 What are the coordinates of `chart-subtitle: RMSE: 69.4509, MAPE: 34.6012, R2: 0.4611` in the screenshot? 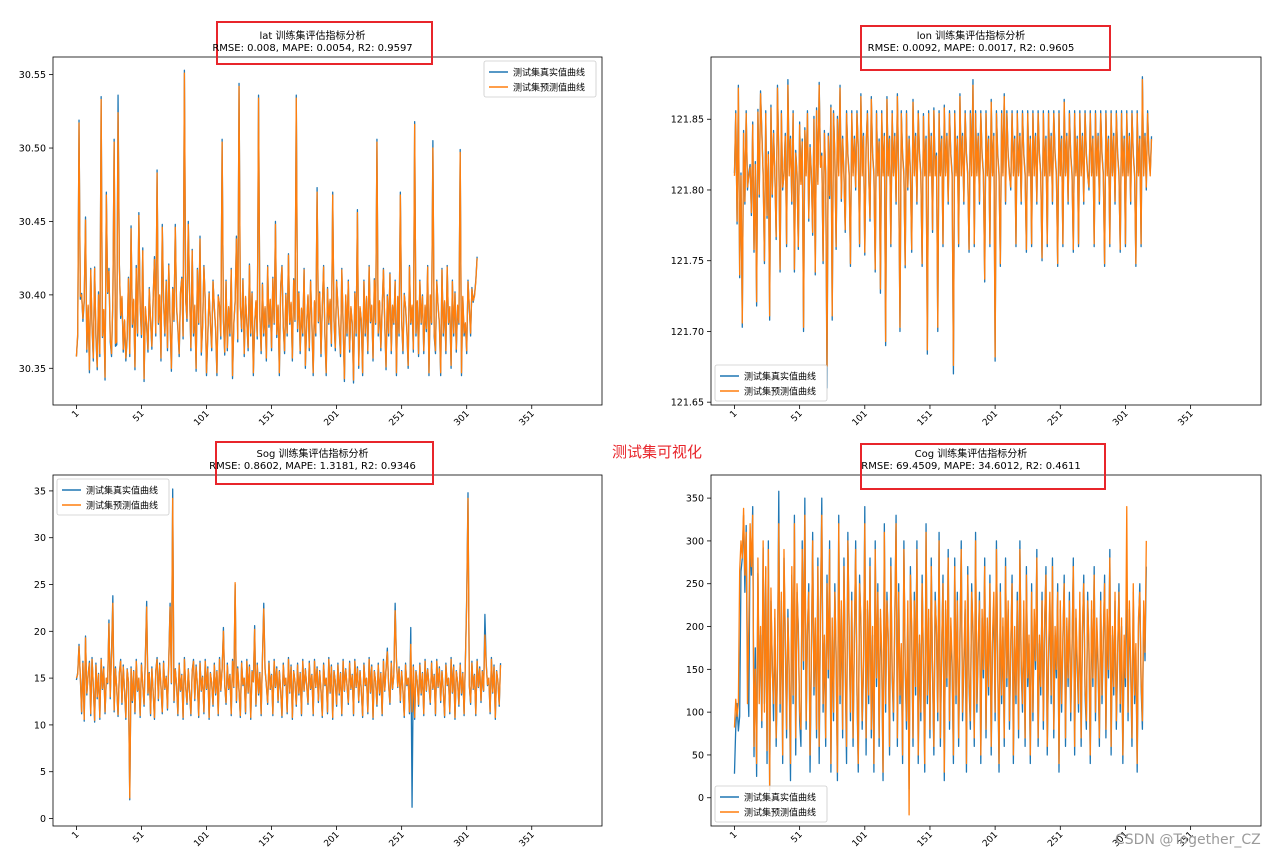 It's located at (970, 466).